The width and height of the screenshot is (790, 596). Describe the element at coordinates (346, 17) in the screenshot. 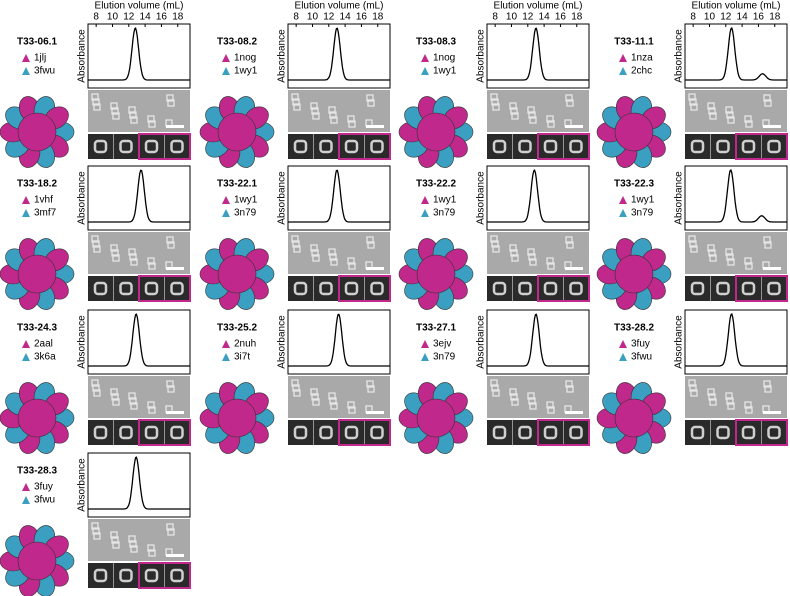

I see `x-tick-label: 14` at that location.